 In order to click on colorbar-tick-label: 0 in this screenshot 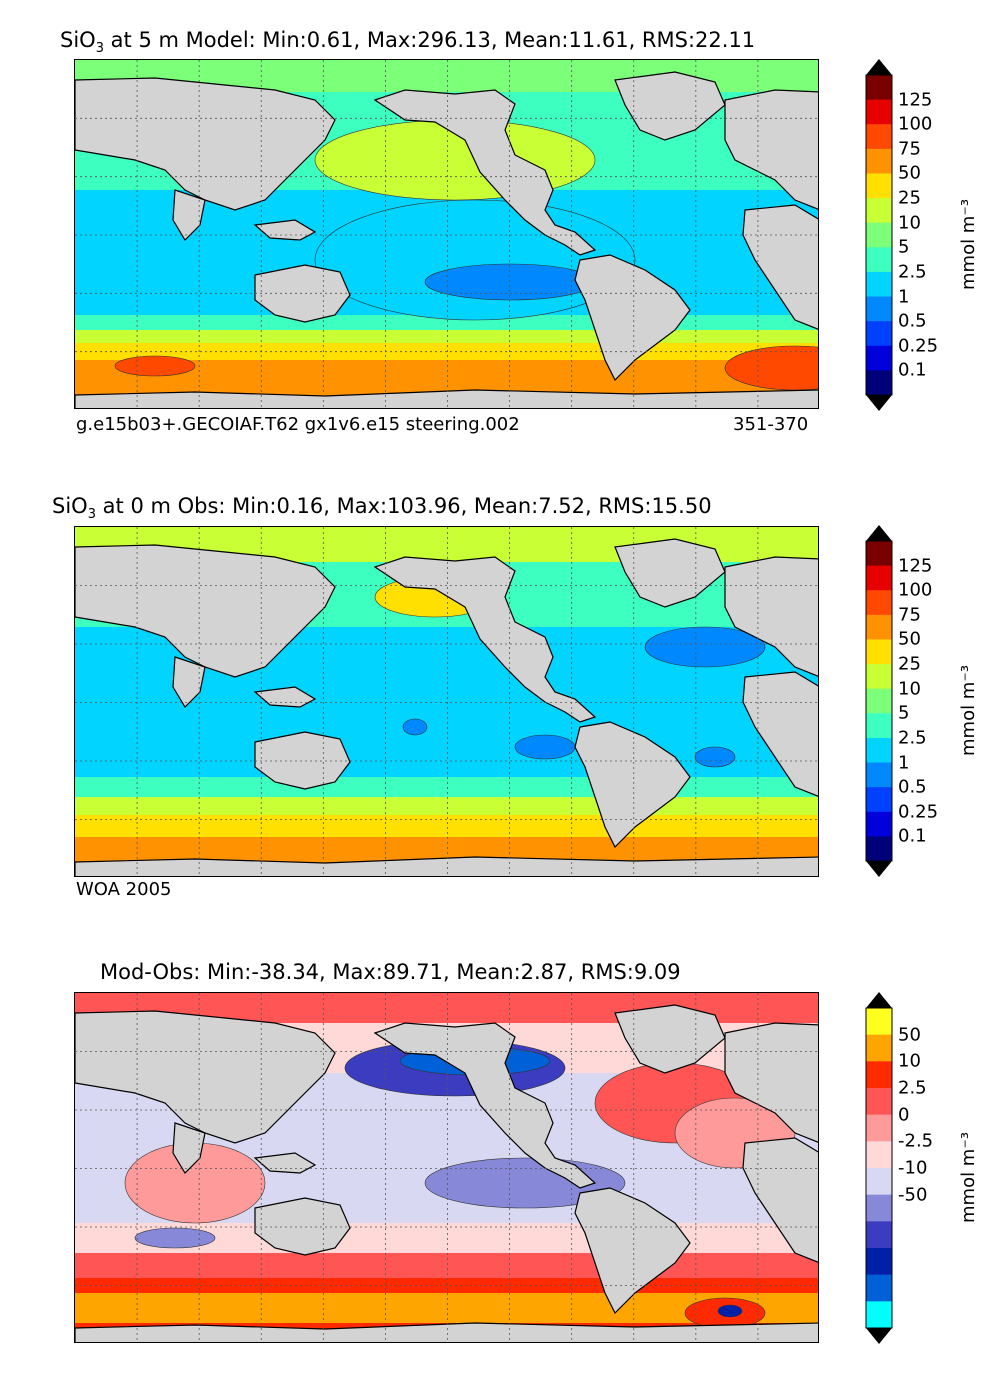, I will do `click(904, 1115)`.